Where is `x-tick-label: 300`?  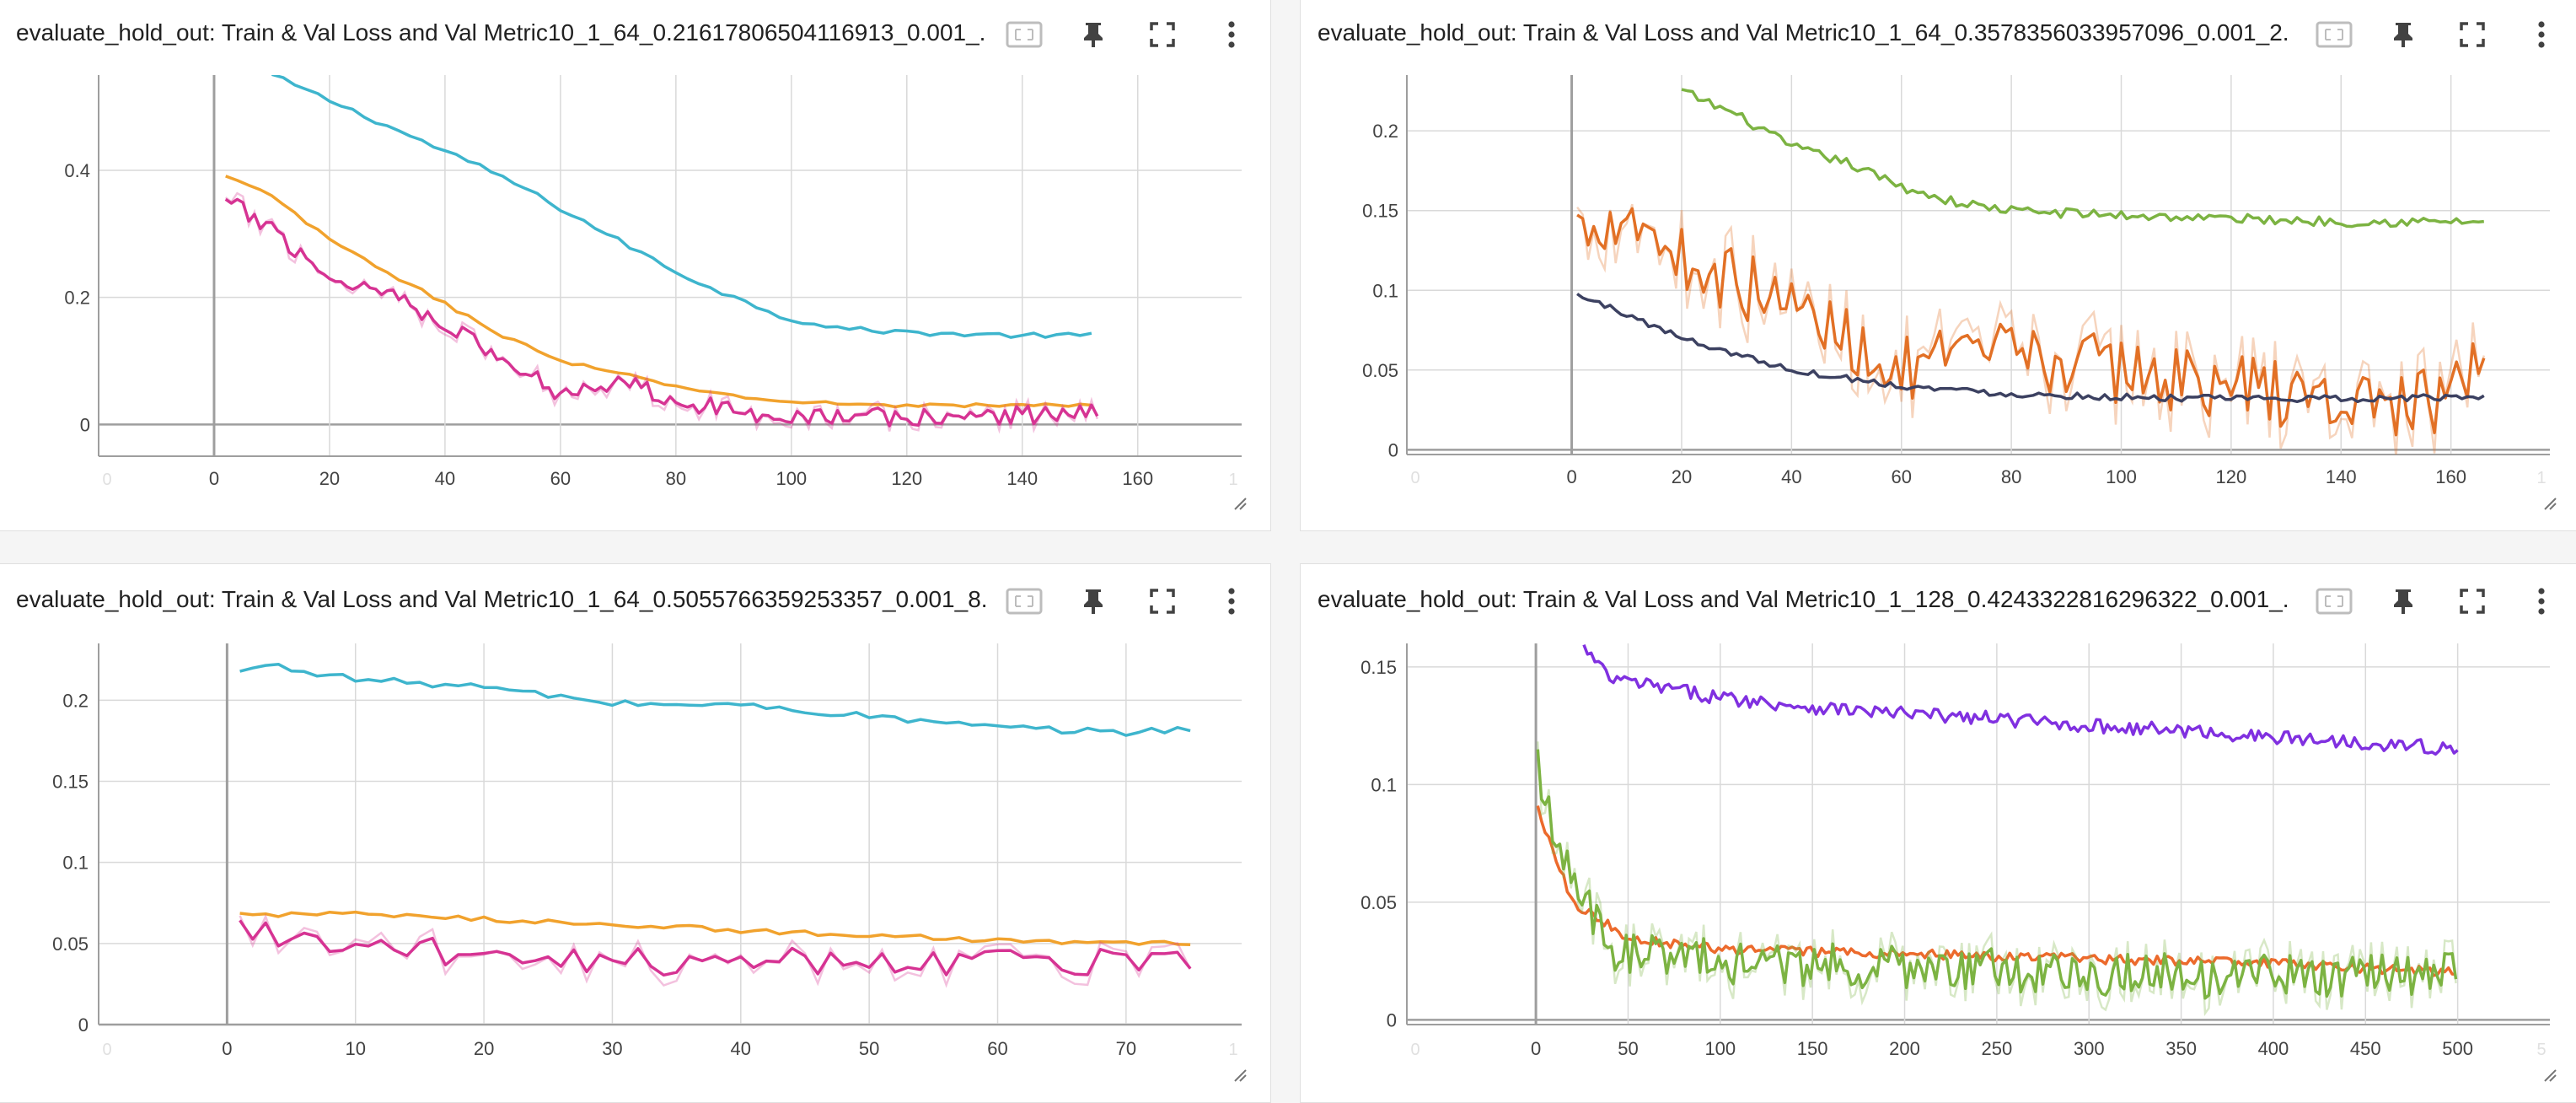 x-tick-label: 300 is located at coordinates (2089, 1048).